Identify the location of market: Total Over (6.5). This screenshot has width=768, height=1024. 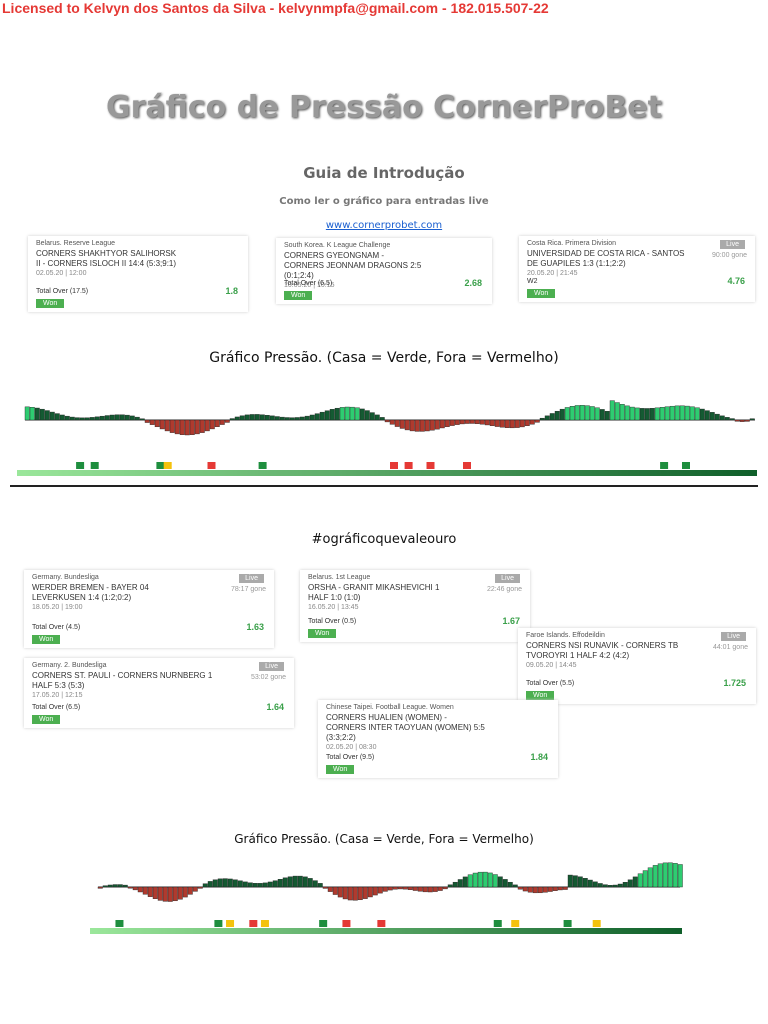
(56, 707).